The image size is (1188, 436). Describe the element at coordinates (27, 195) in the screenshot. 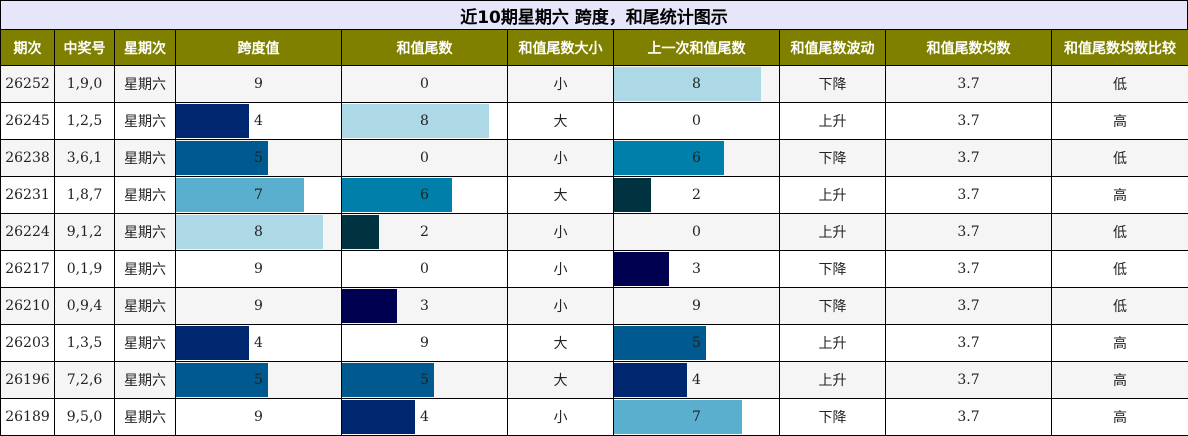

I see `cell-period: 26231` at that location.